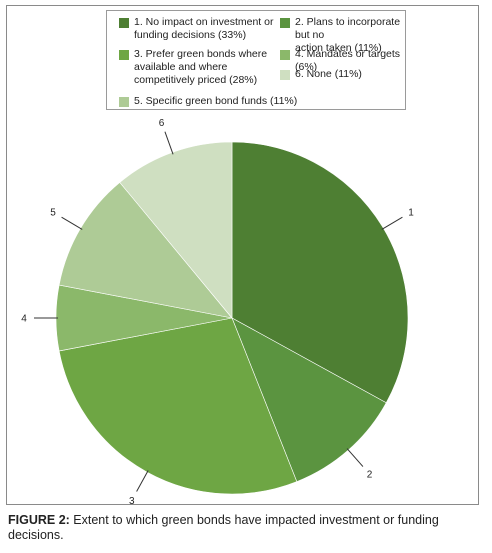 Image resolution: width=492 pixels, height=553 pixels. Describe the element at coordinates (53, 213) in the screenshot. I see `slice-label-5: 5` at that location.